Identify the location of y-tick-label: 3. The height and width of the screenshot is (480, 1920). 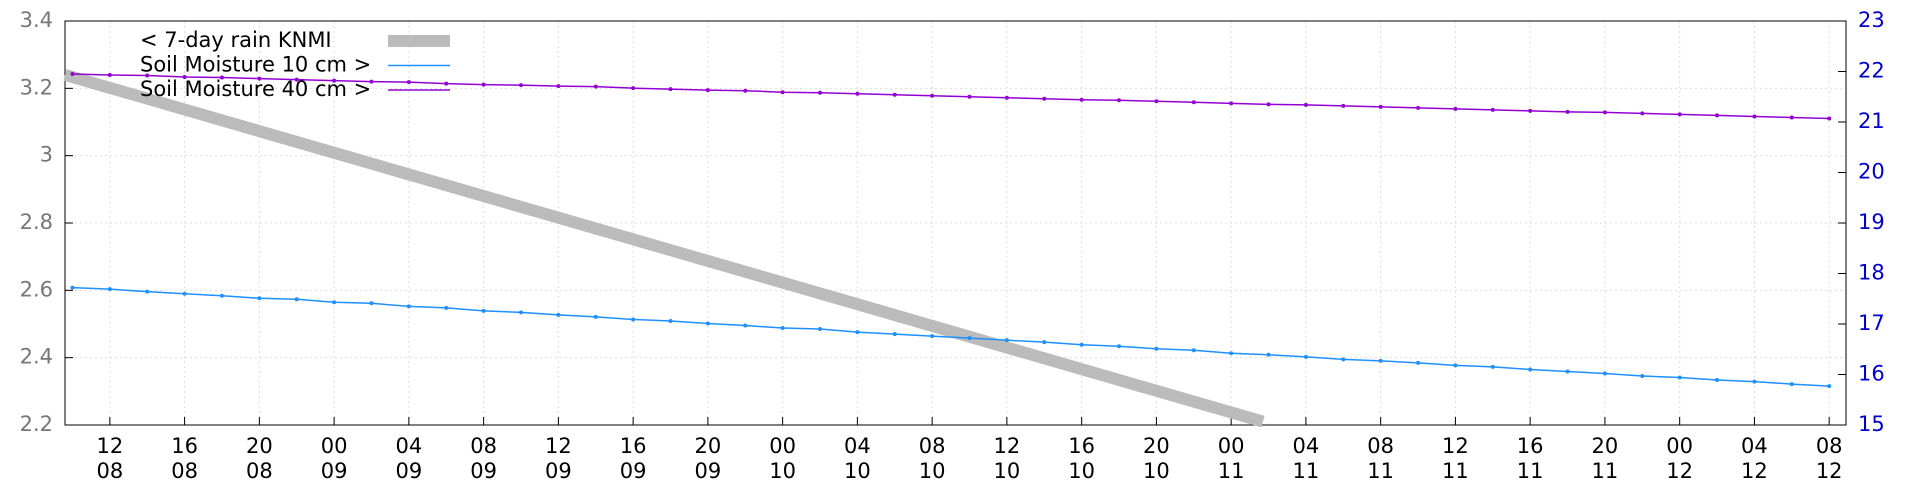
(46, 155).